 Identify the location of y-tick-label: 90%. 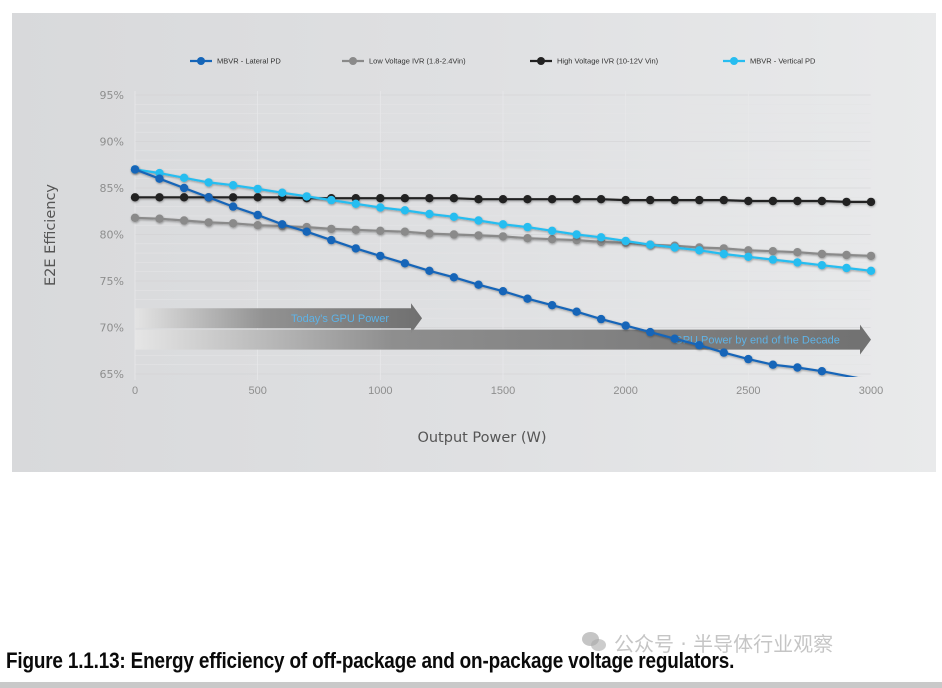
(112, 142).